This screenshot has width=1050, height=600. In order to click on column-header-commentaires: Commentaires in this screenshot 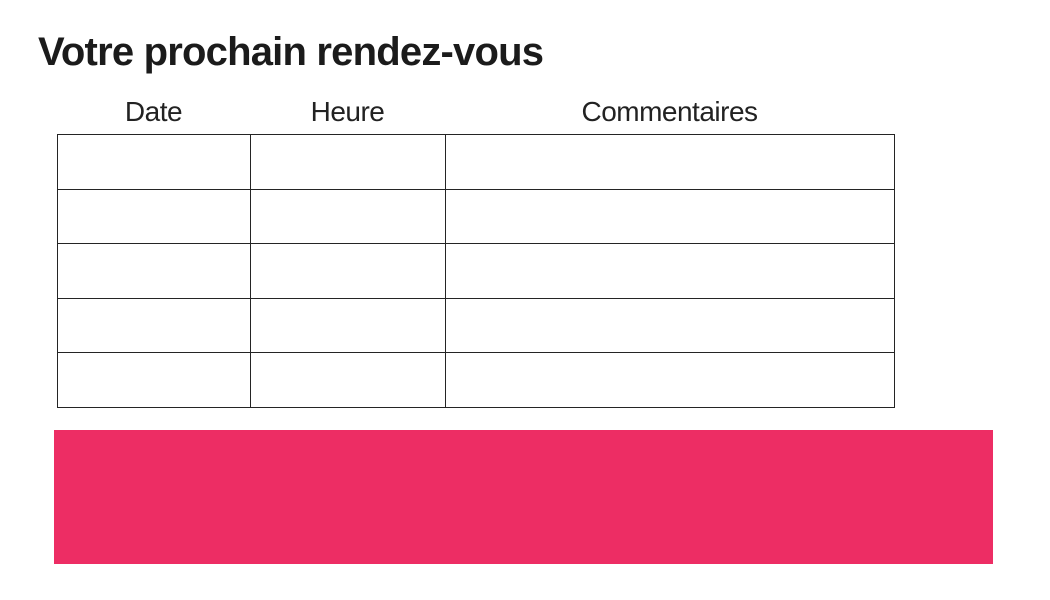, I will do `click(669, 111)`.